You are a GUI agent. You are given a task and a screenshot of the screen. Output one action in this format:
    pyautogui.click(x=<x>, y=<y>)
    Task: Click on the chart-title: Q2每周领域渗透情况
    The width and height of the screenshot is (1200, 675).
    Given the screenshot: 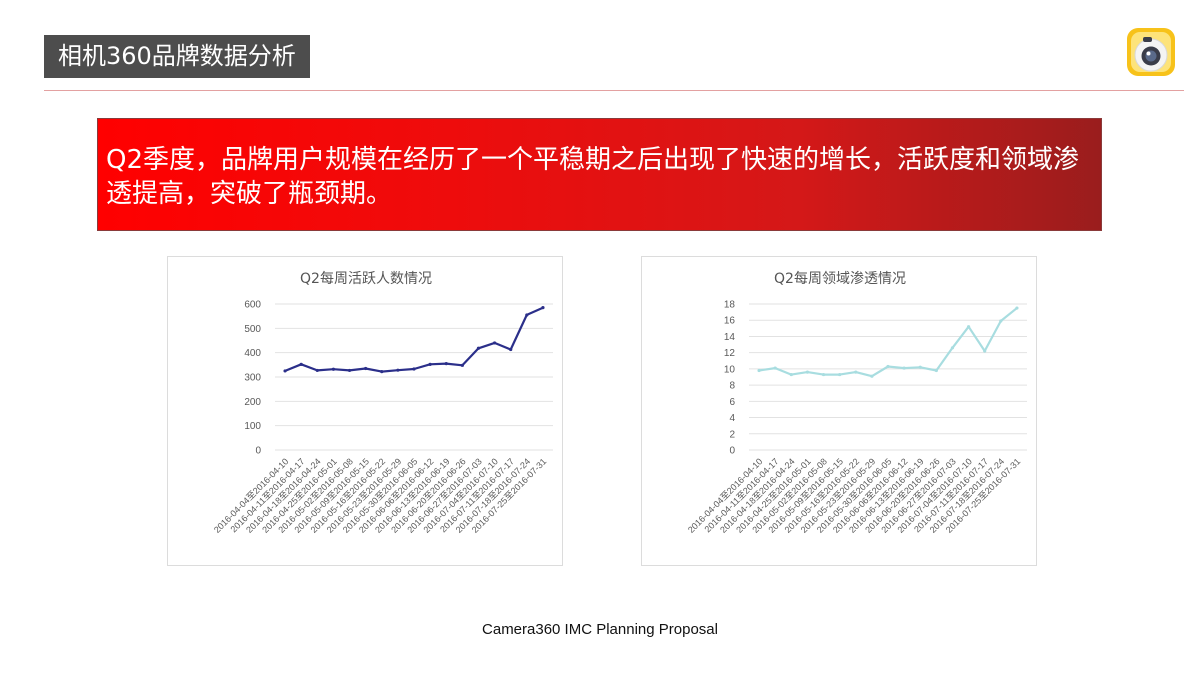 What is the action you would take?
    pyautogui.click(x=840, y=279)
    